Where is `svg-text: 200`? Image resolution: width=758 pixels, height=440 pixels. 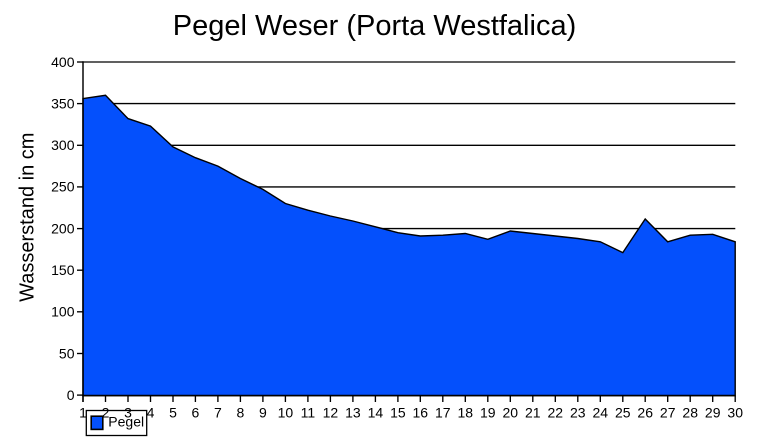 svg-text: 200 is located at coordinates (63, 228).